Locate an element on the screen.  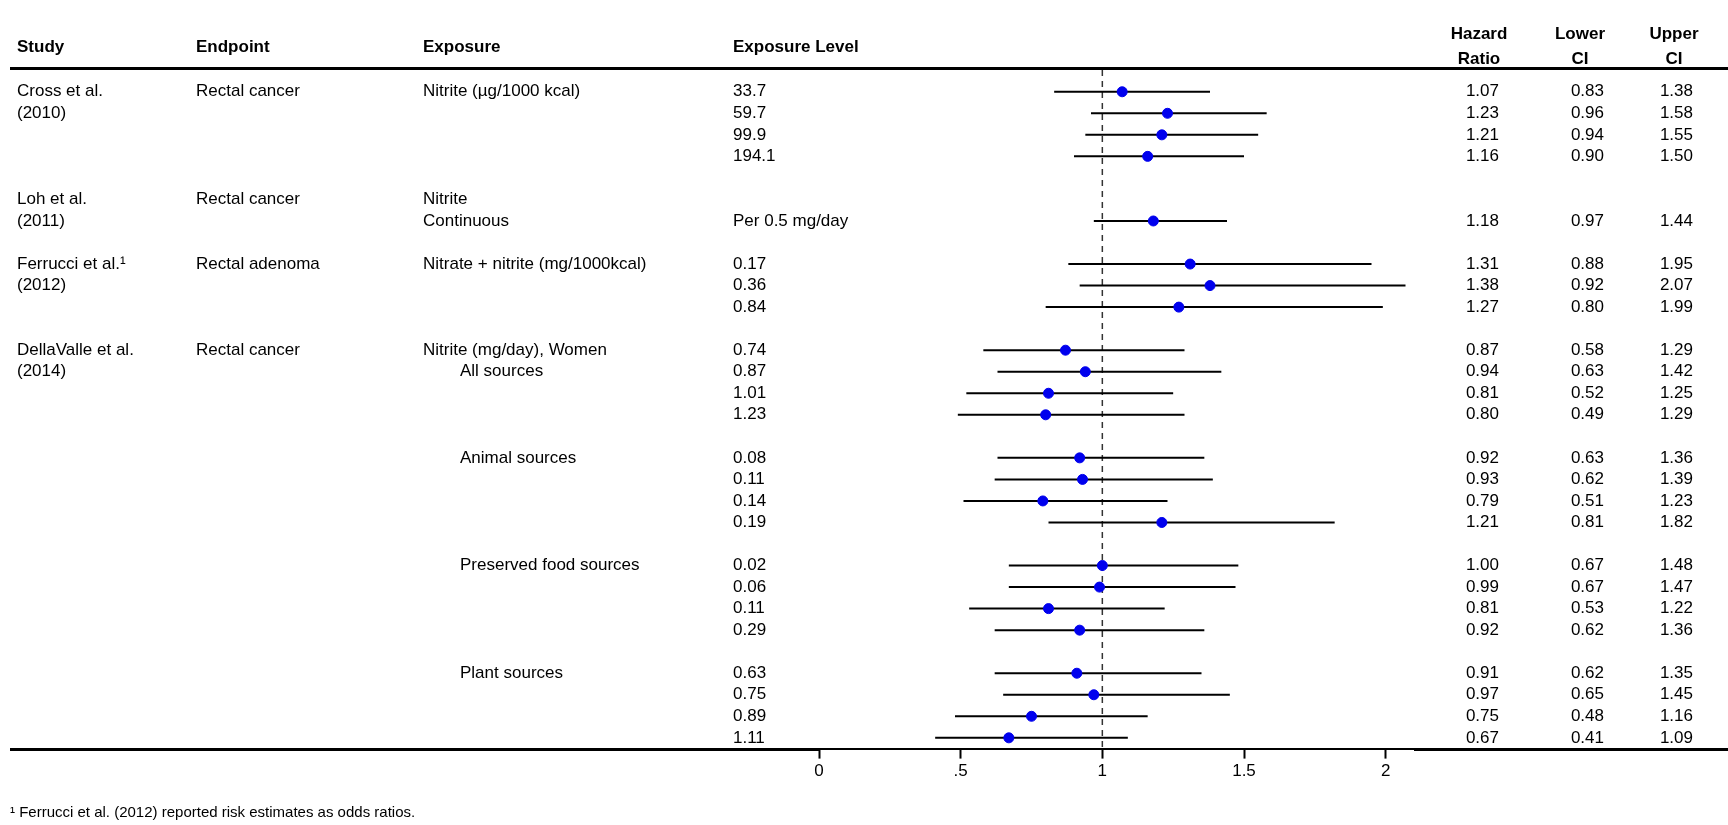
text: 1.16 is located at coordinates (1676, 715).